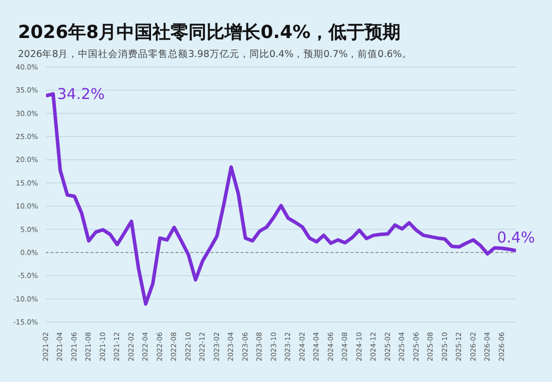 The height and width of the screenshot is (382, 552). Describe the element at coordinates (516, 237) in the screenshot. I see `annotation: 0.4%` at that location.